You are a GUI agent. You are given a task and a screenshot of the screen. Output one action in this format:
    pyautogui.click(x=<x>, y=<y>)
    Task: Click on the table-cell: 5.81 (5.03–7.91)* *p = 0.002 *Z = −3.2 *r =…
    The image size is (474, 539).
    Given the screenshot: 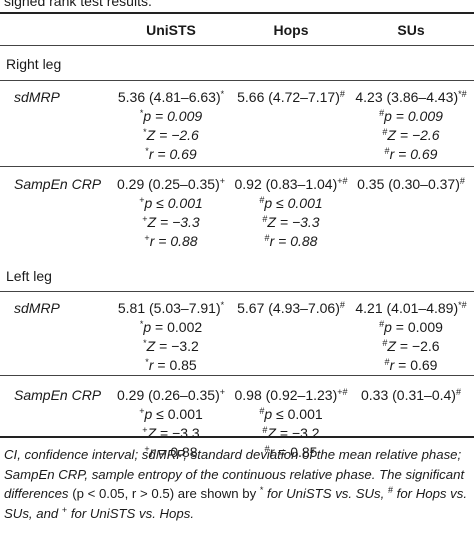 What is the action you would take?
    pyautogui.click(x=171, y=337)
    